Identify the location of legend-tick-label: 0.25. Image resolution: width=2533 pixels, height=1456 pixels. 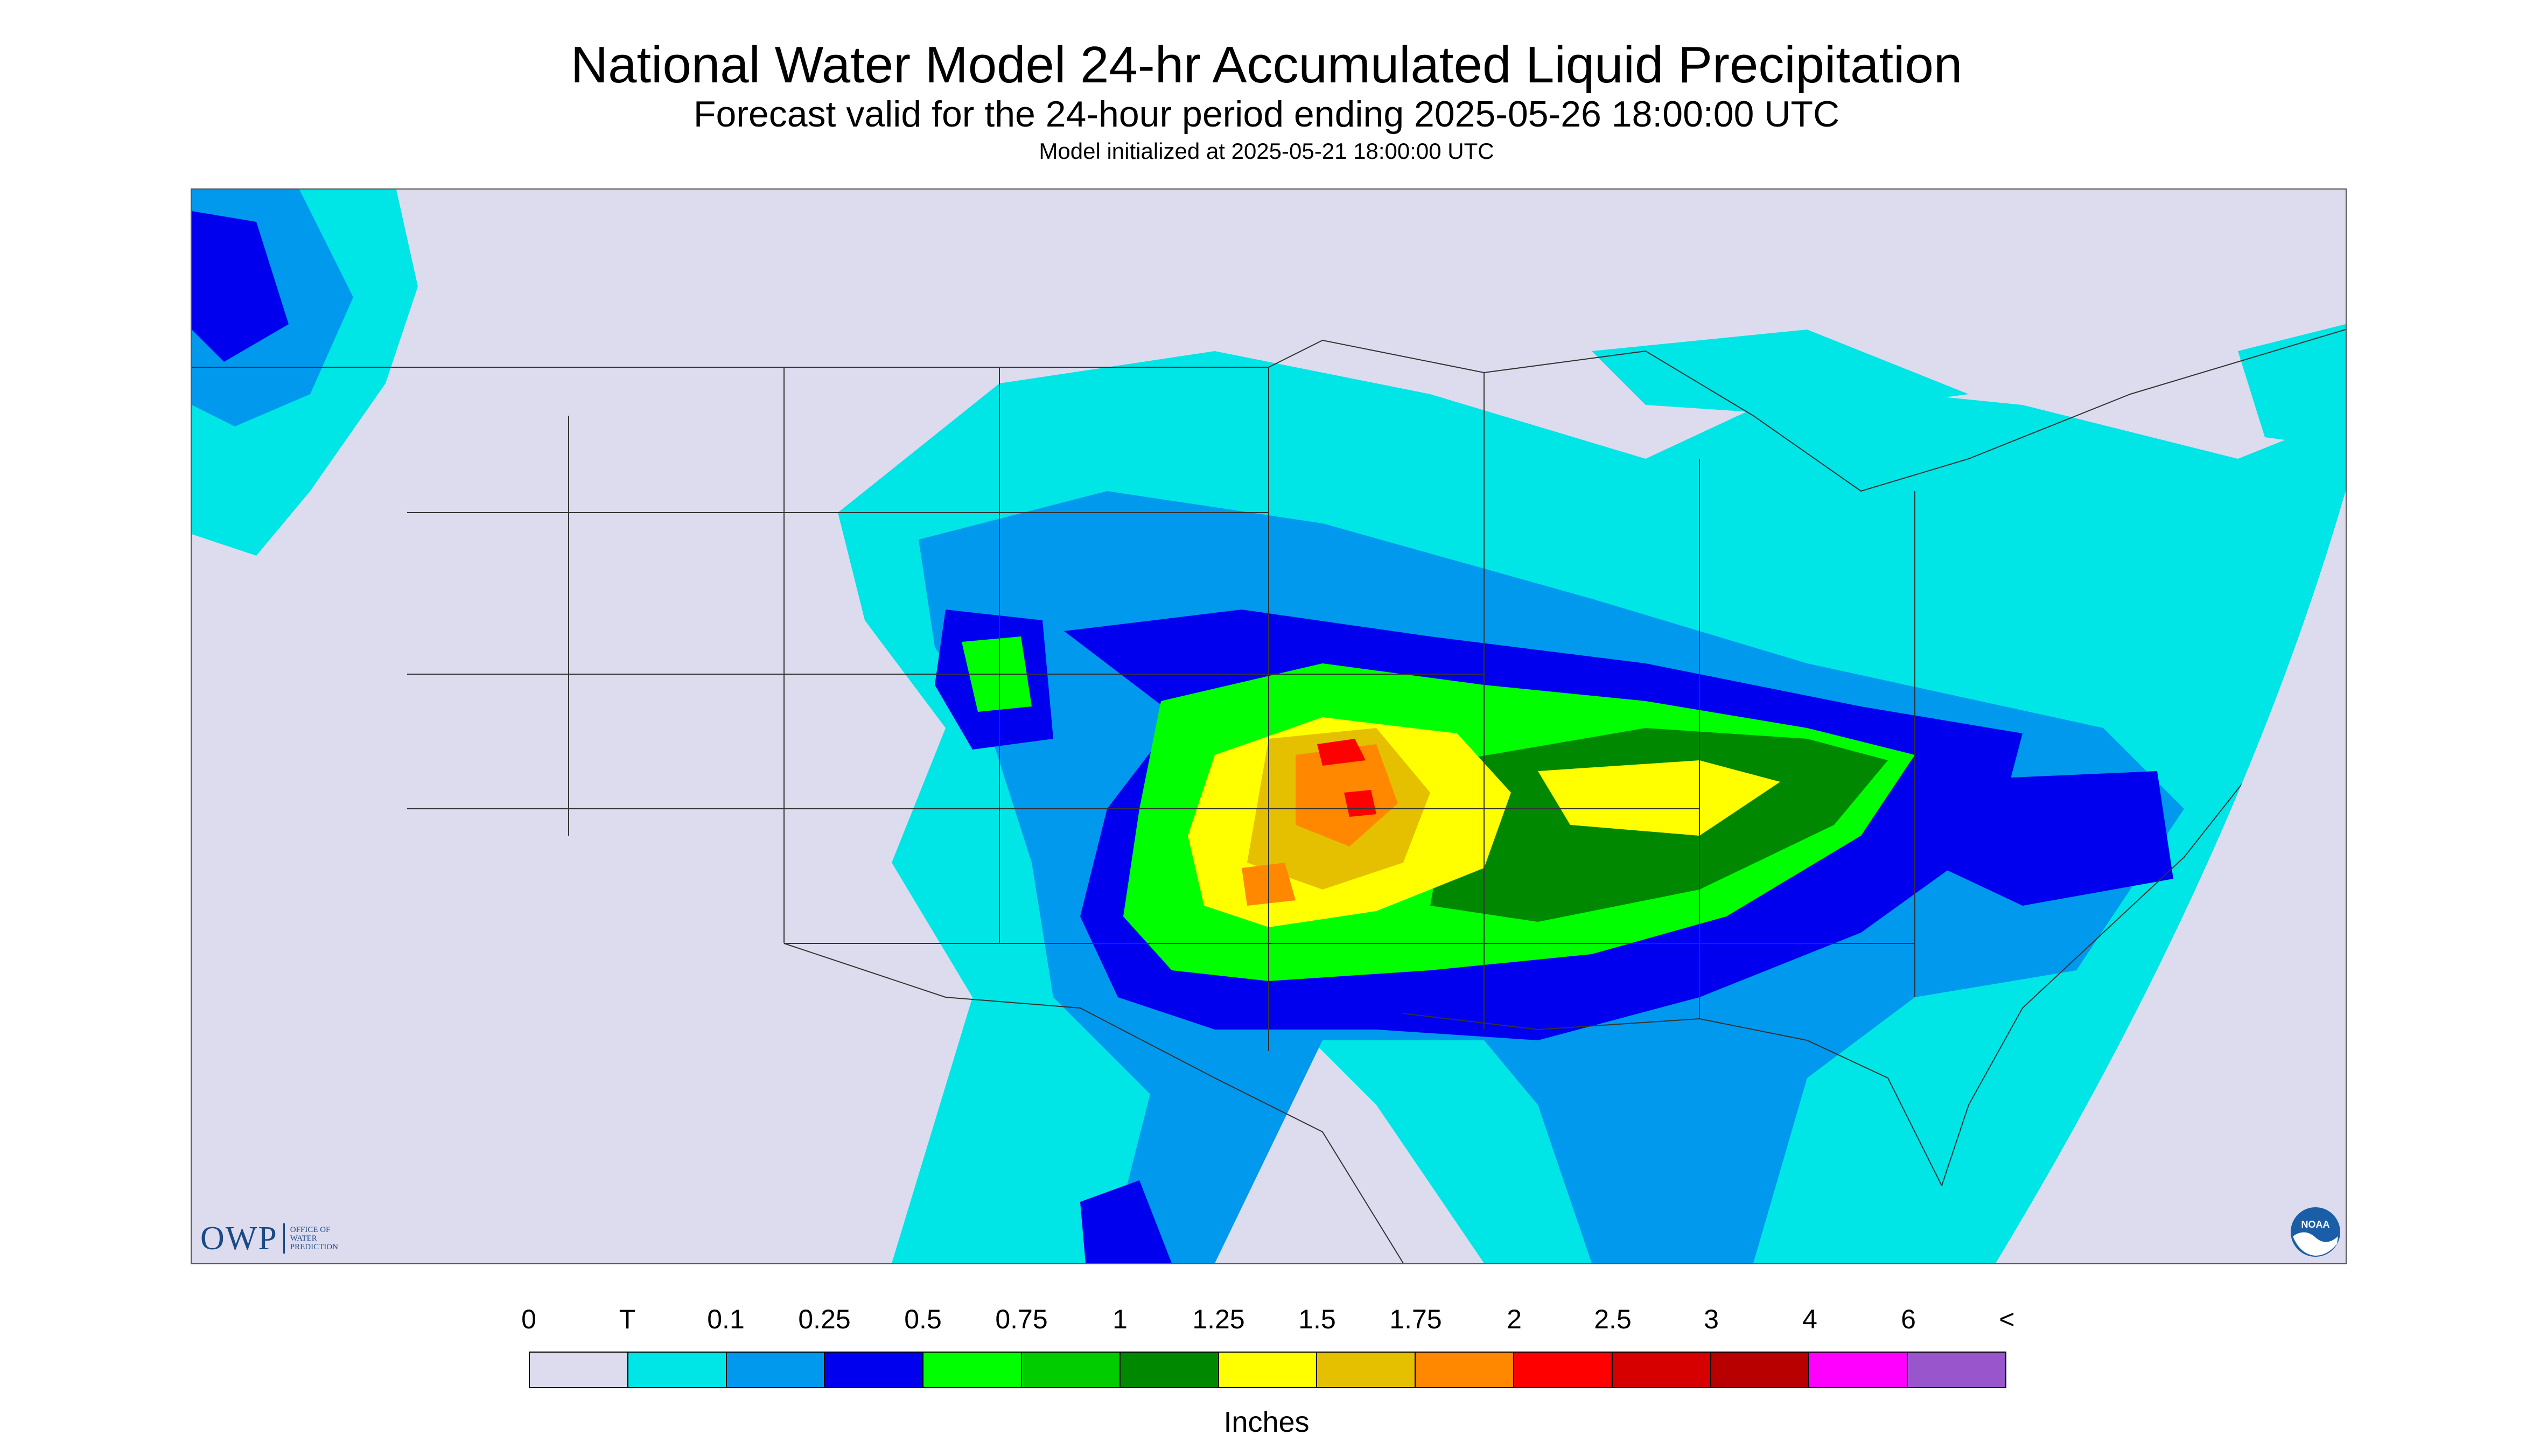
(825, 1319).